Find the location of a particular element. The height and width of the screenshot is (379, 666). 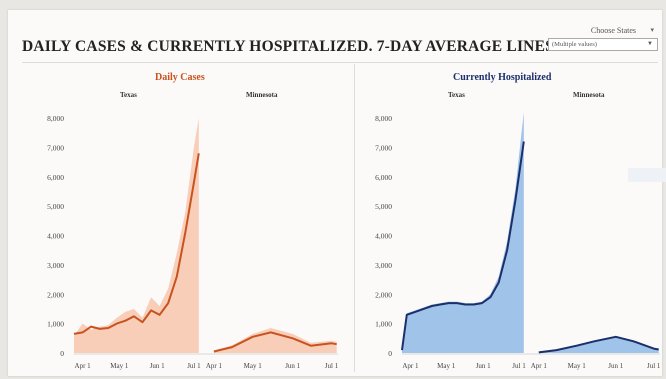

state-filter: Choose States ▾ (Multiple values) ▼ is located at coordinates (603, 38).